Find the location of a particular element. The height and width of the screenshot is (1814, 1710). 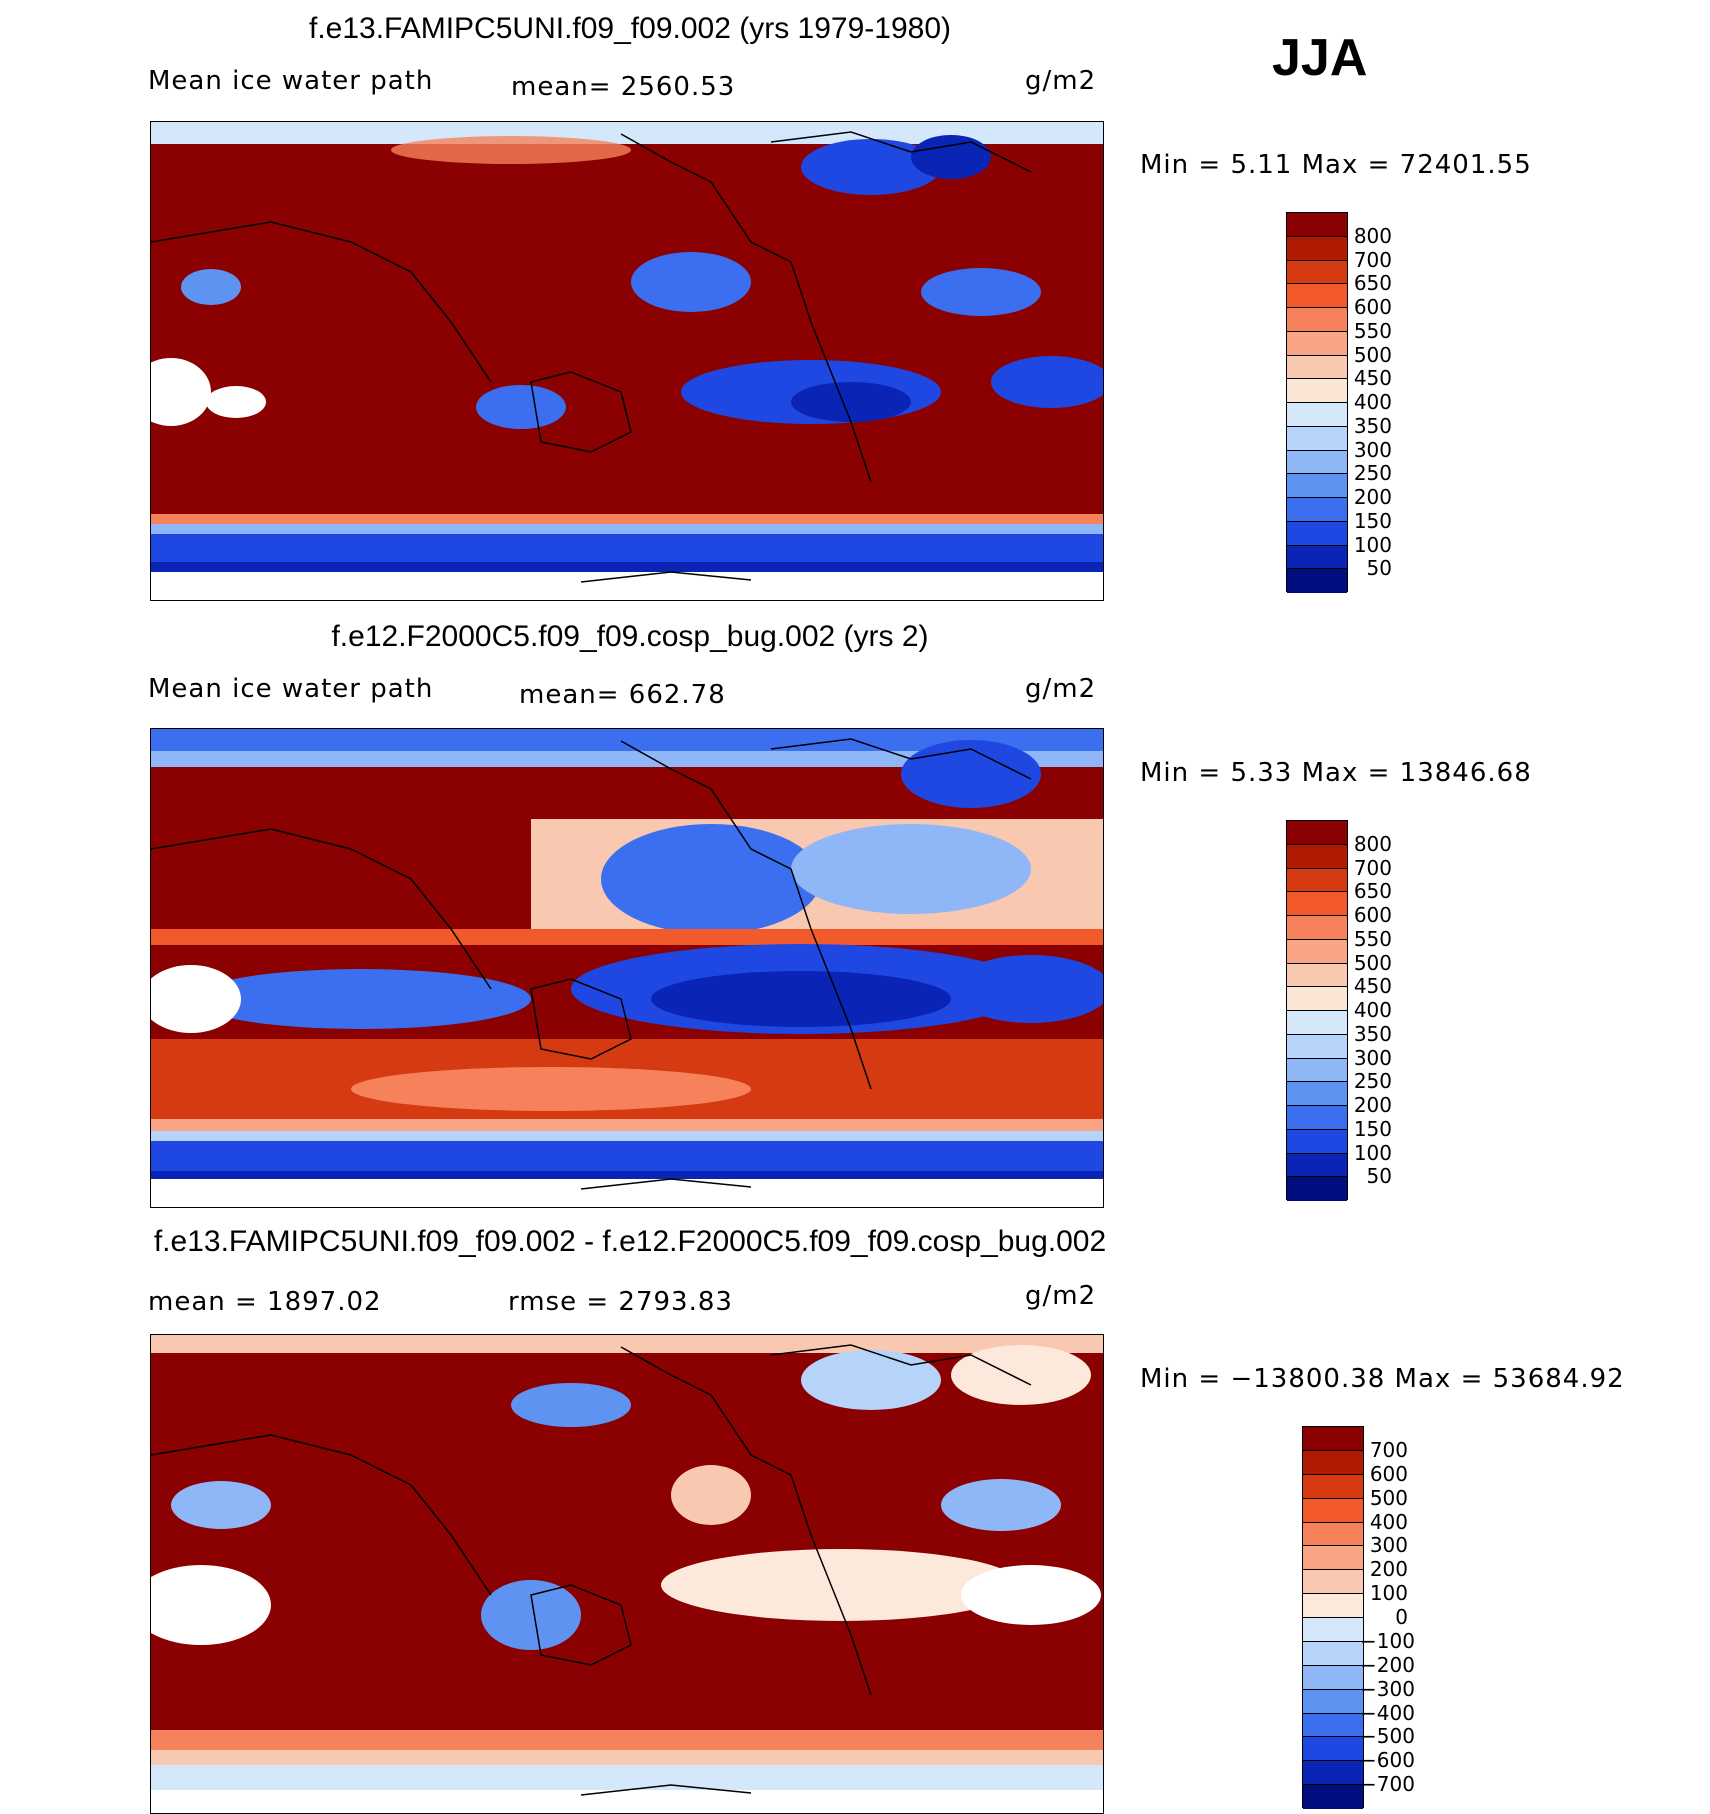

panel-3-map is located at coordinates (627, 1574).